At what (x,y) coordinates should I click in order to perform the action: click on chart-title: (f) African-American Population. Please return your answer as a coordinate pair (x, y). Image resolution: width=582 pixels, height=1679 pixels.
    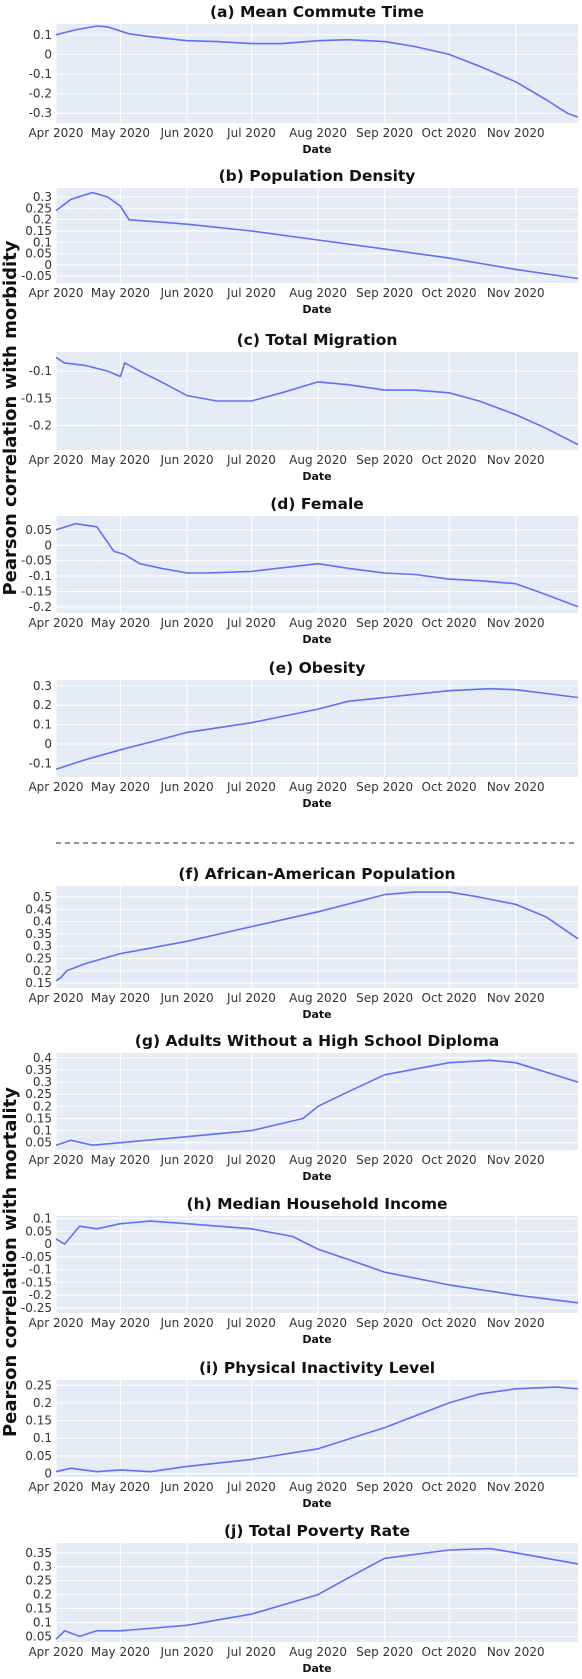
    Looking at the image, I should click on (316, 874).